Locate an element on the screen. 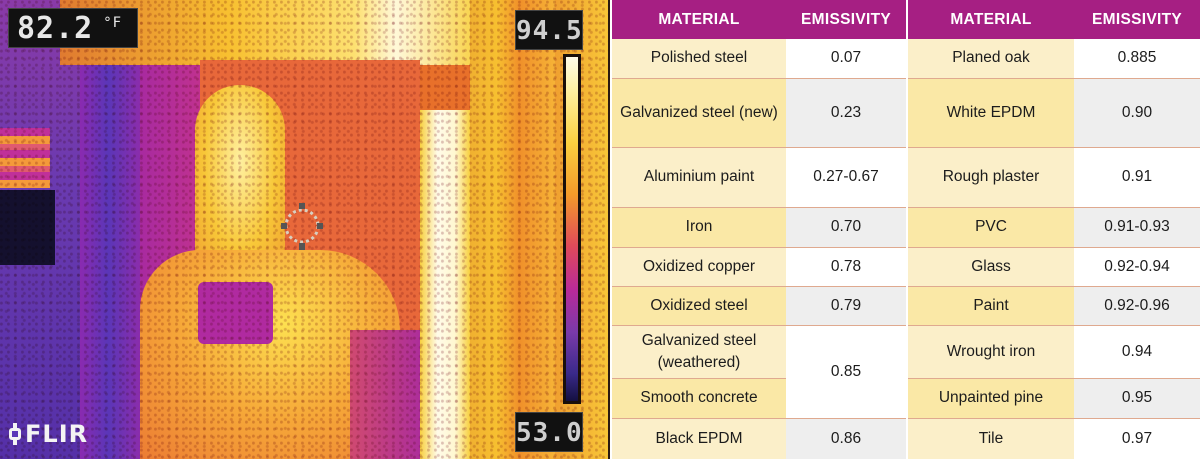 The width and height of the screenshot is (1200, 459). table-row: Polished steel 0.07 is located at coordinates (759, 59).